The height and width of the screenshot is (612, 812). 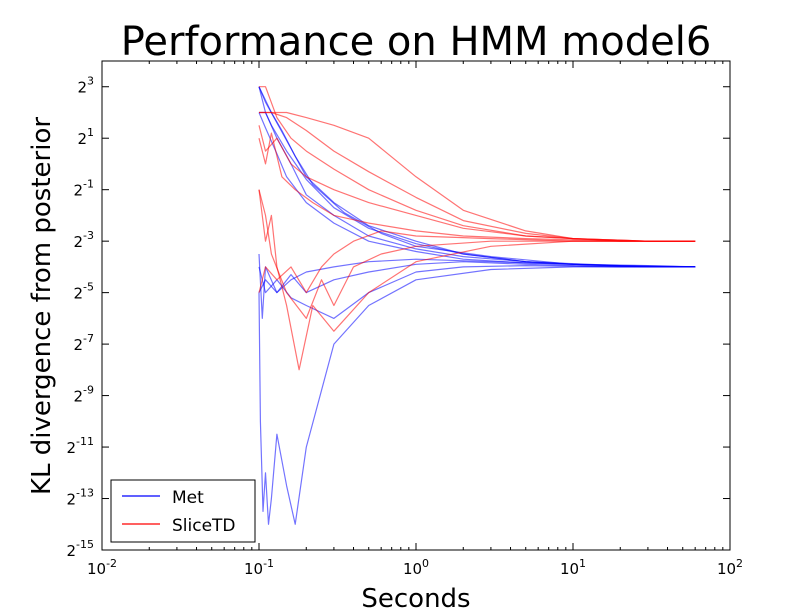 I want to click on y-tick-label: 2-1, so click(x=83, y=189).